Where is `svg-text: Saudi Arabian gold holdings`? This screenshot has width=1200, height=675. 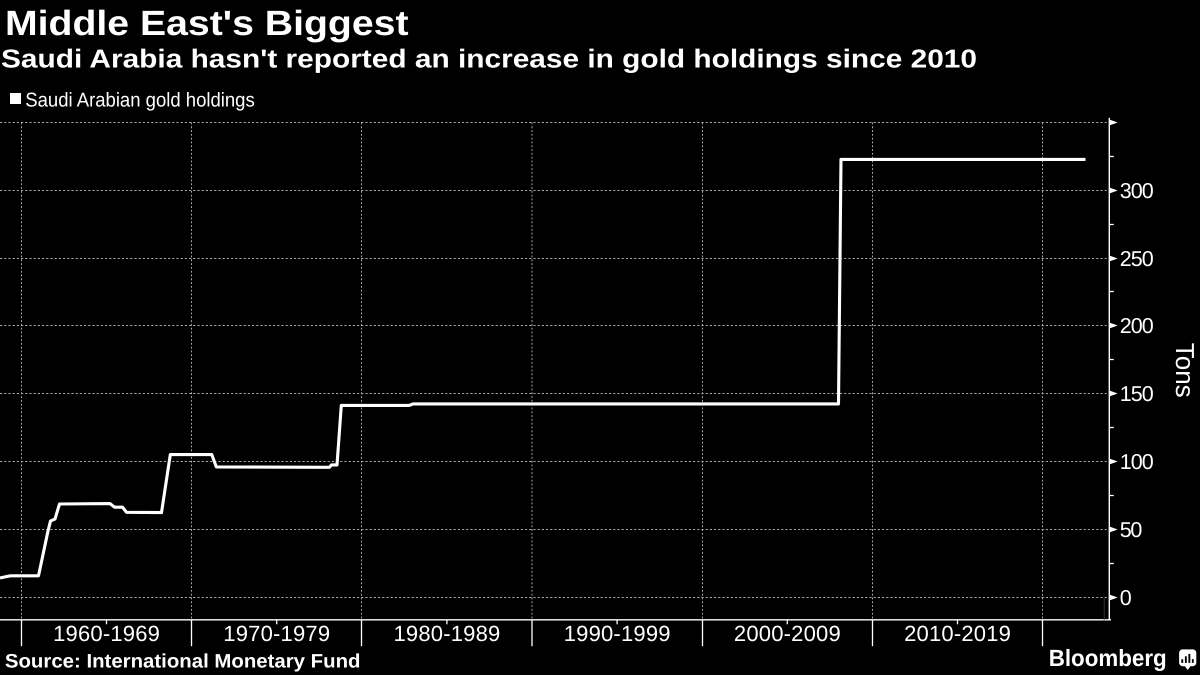
svg-text: Saudi Arabian gold holdings is located at coordinates (139, 100).